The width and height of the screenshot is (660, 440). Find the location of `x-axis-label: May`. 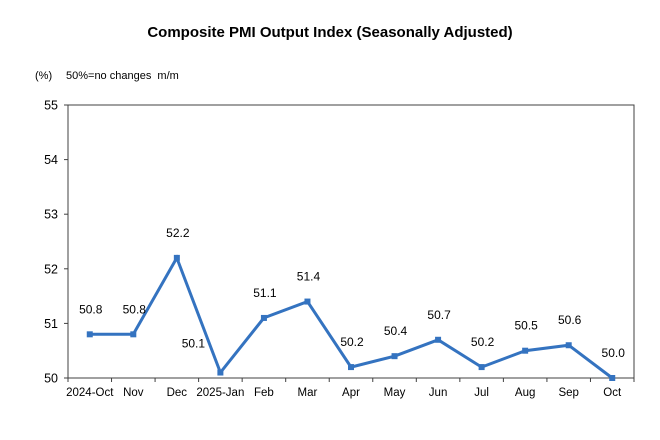

x-axis-label: May is located at coordinates (395, 393).